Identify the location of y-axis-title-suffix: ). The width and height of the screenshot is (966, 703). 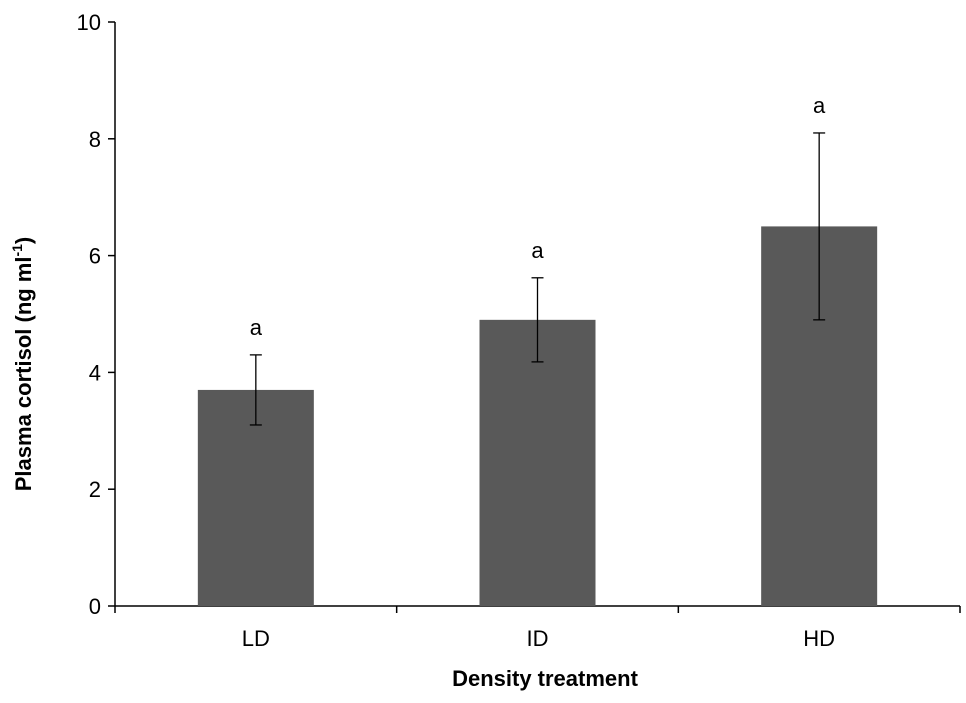
(23, 240).